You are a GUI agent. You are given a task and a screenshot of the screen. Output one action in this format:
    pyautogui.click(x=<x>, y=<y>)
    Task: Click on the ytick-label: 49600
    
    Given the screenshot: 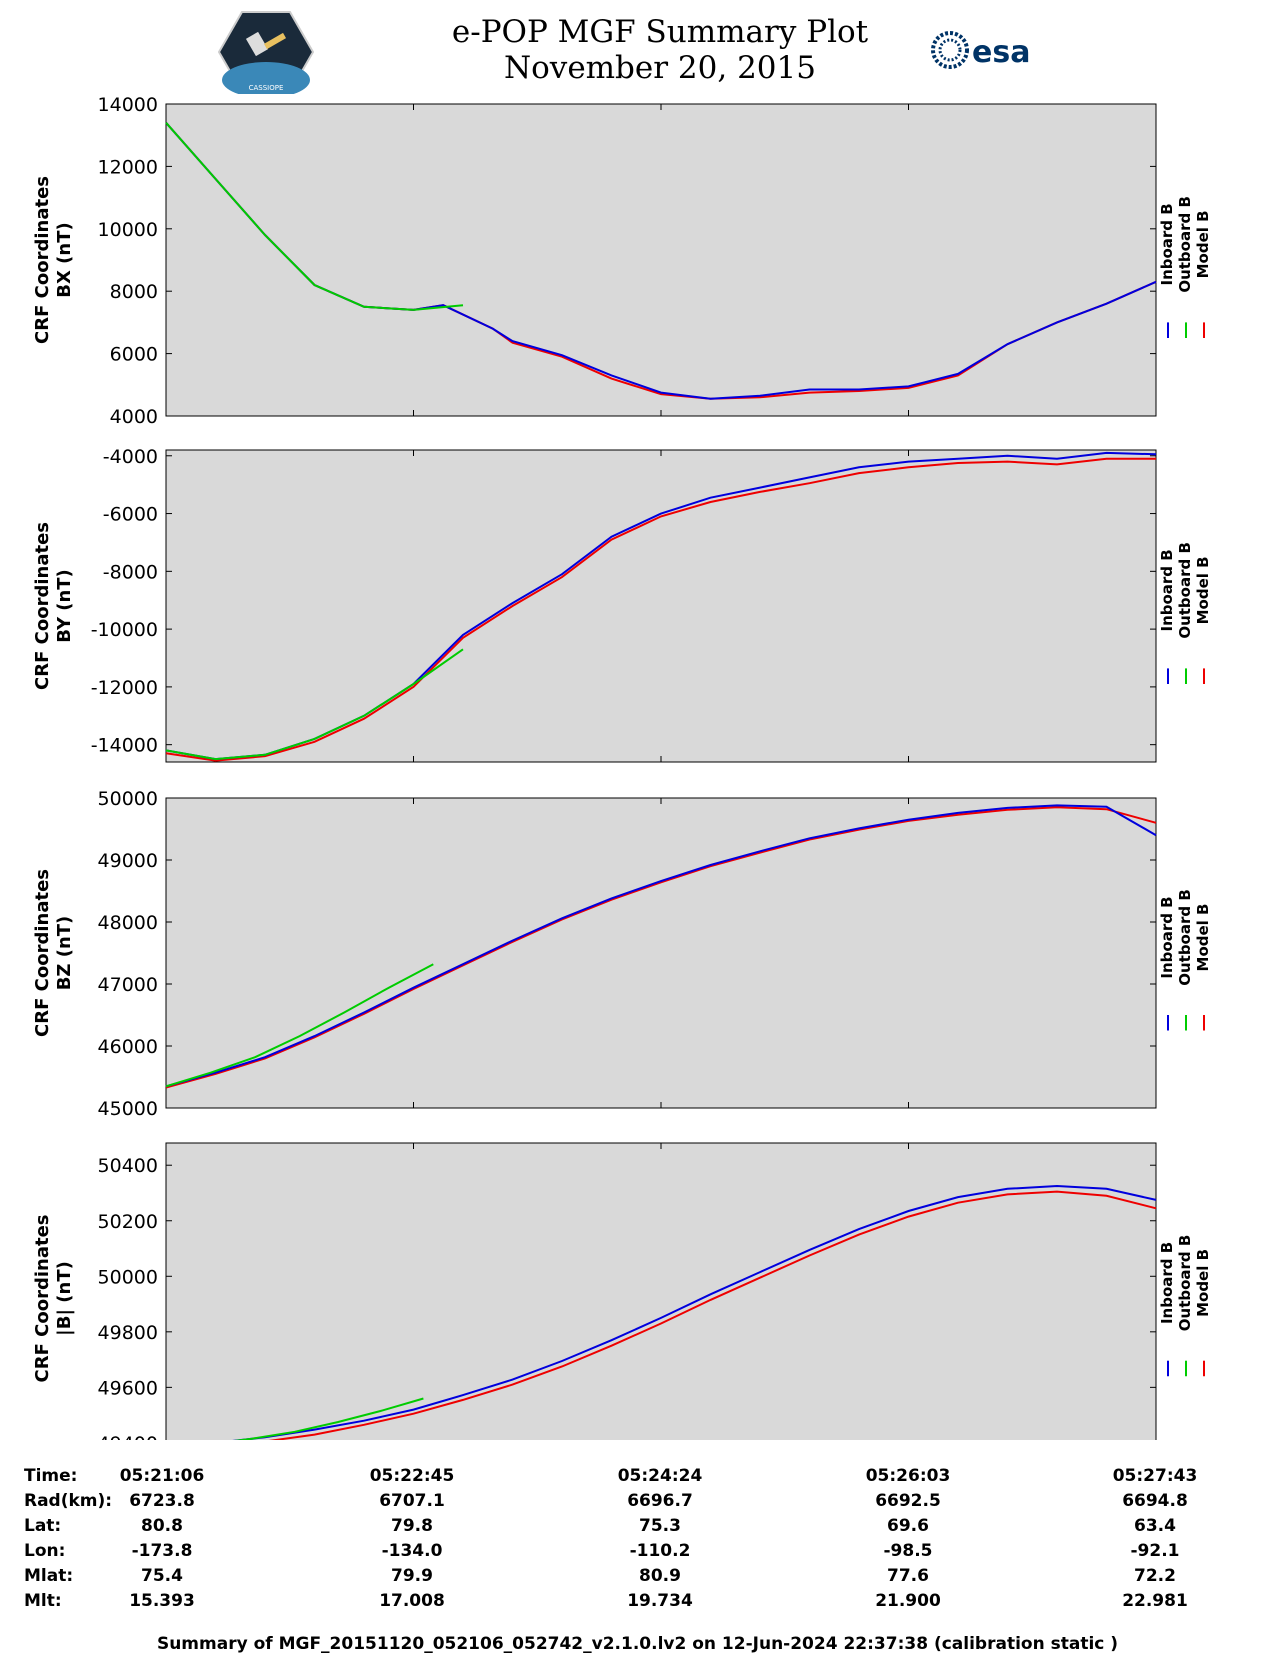 What is the action you would take?
    pyautogui.click(x=128, y=1388)
    